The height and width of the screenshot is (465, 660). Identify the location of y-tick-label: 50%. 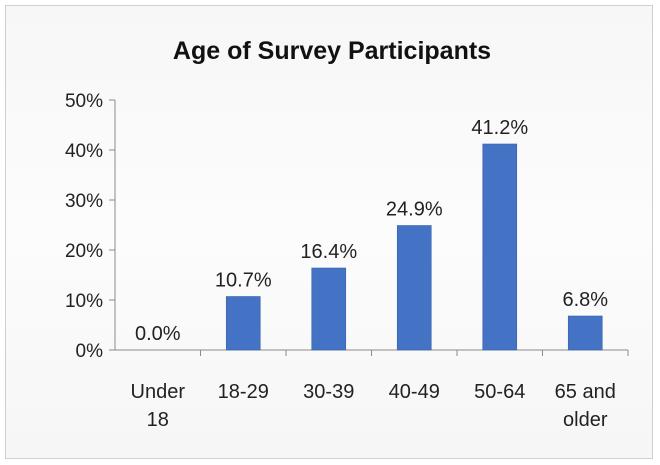
(84, 101).